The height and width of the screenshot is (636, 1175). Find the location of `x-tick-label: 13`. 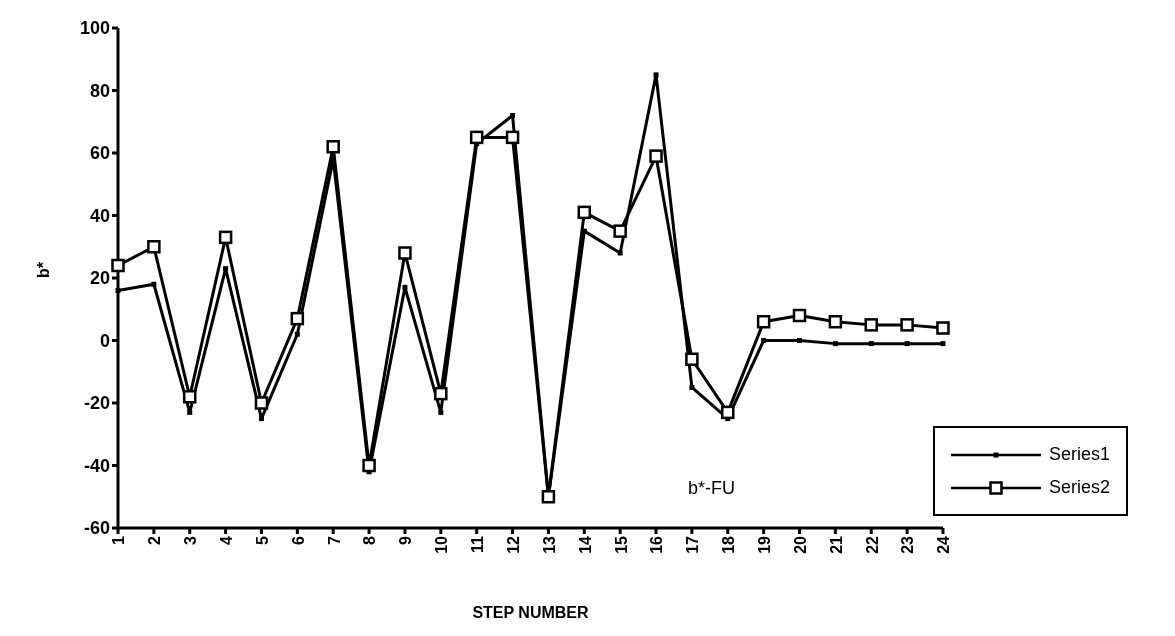

x-tick-label: 13 is located at coordinates (549, 544).